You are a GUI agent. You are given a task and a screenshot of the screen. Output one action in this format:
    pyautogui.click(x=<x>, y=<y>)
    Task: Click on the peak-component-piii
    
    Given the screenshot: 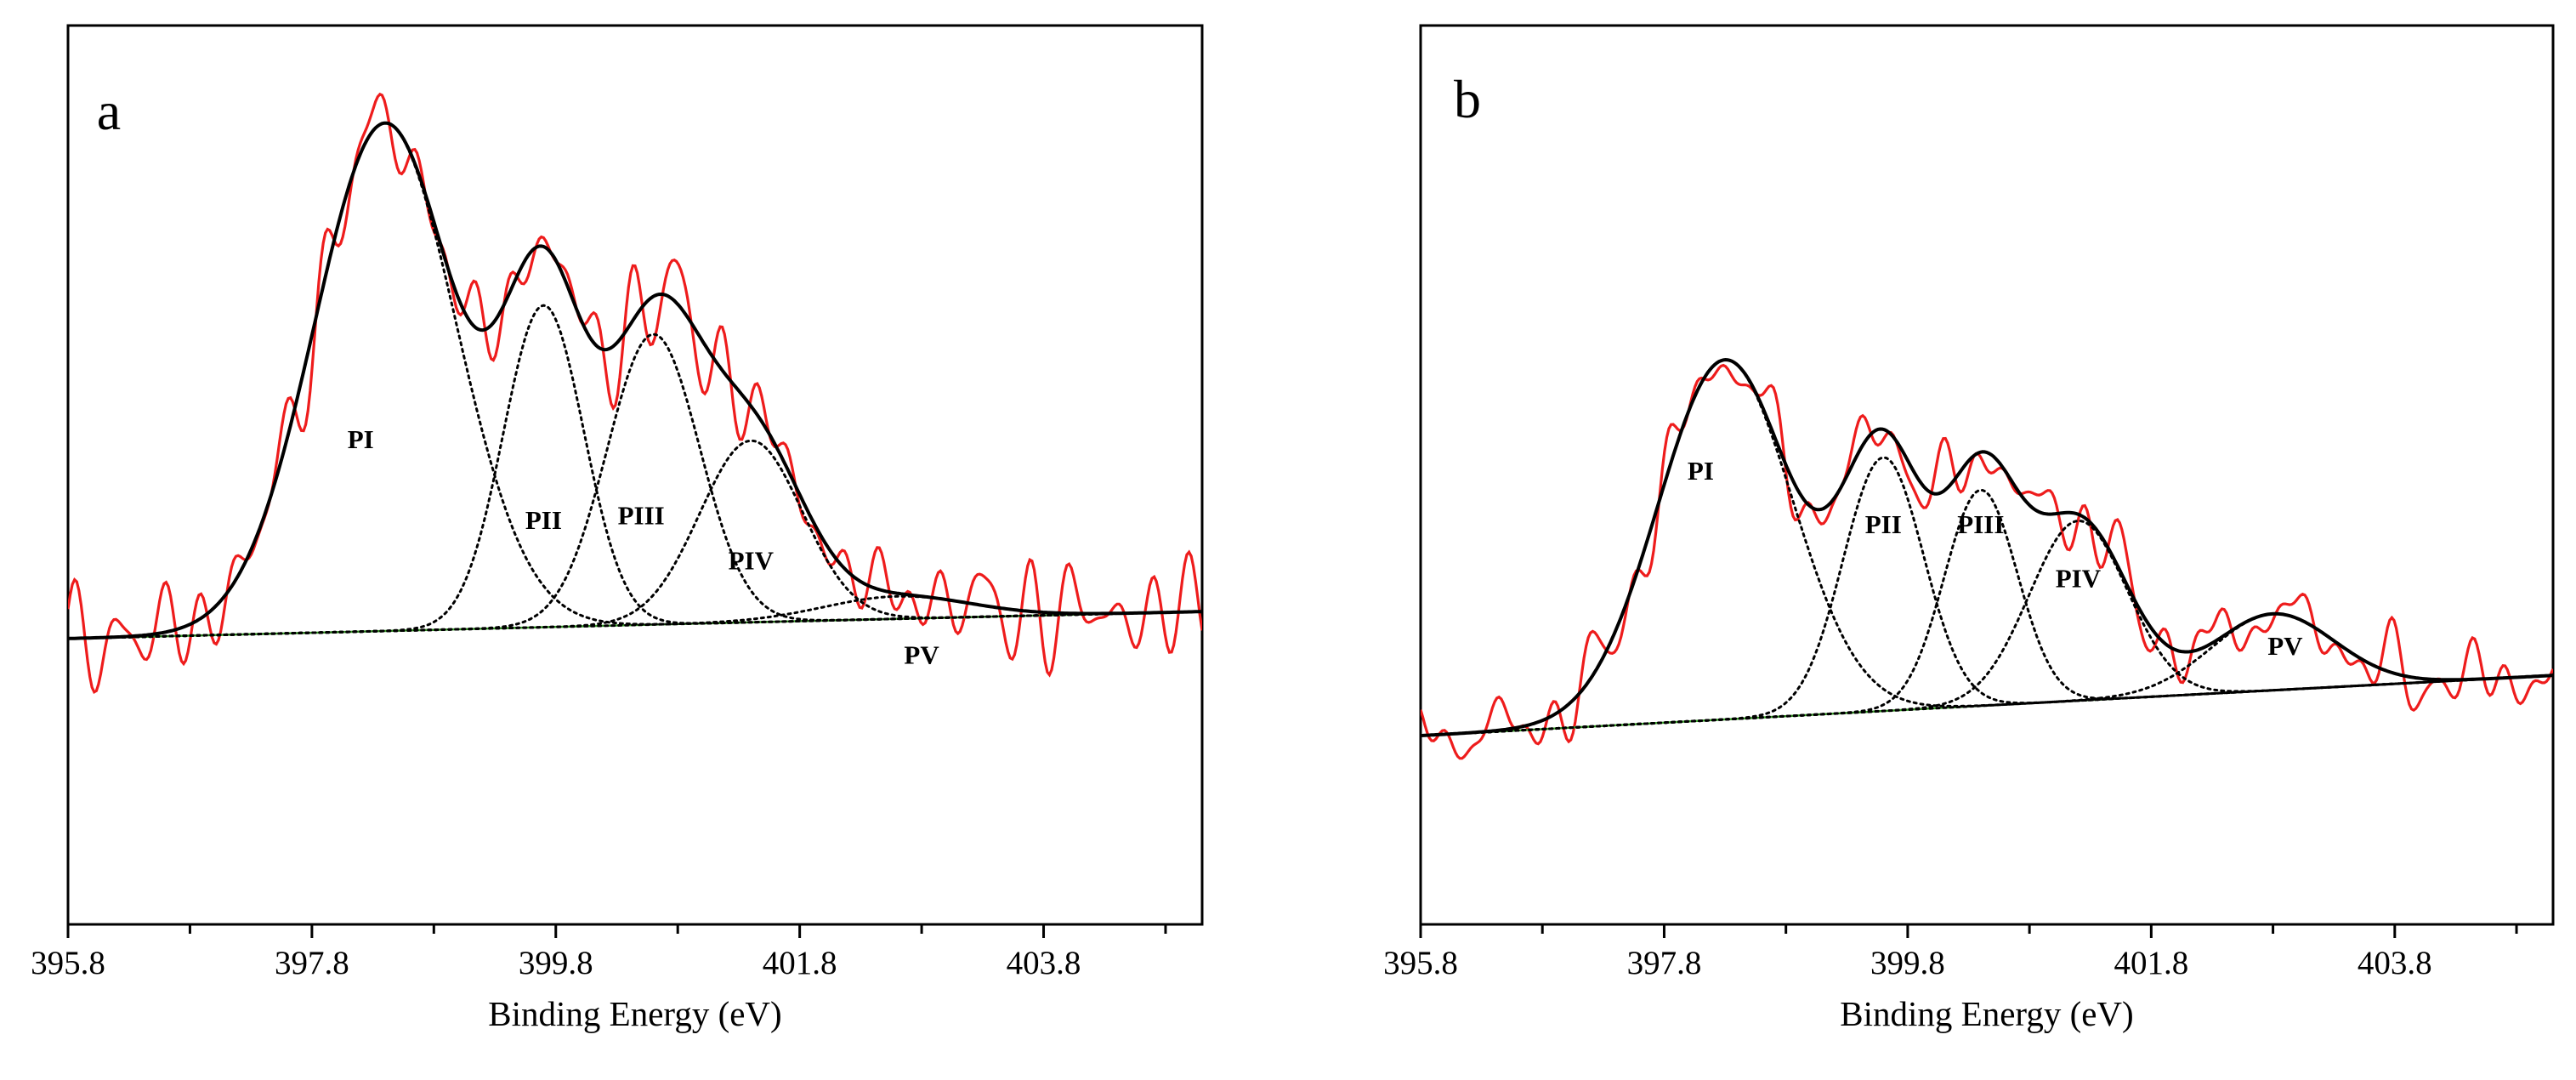 What is the action you would take?
    pyautogui.click(x=635, y=486)
    